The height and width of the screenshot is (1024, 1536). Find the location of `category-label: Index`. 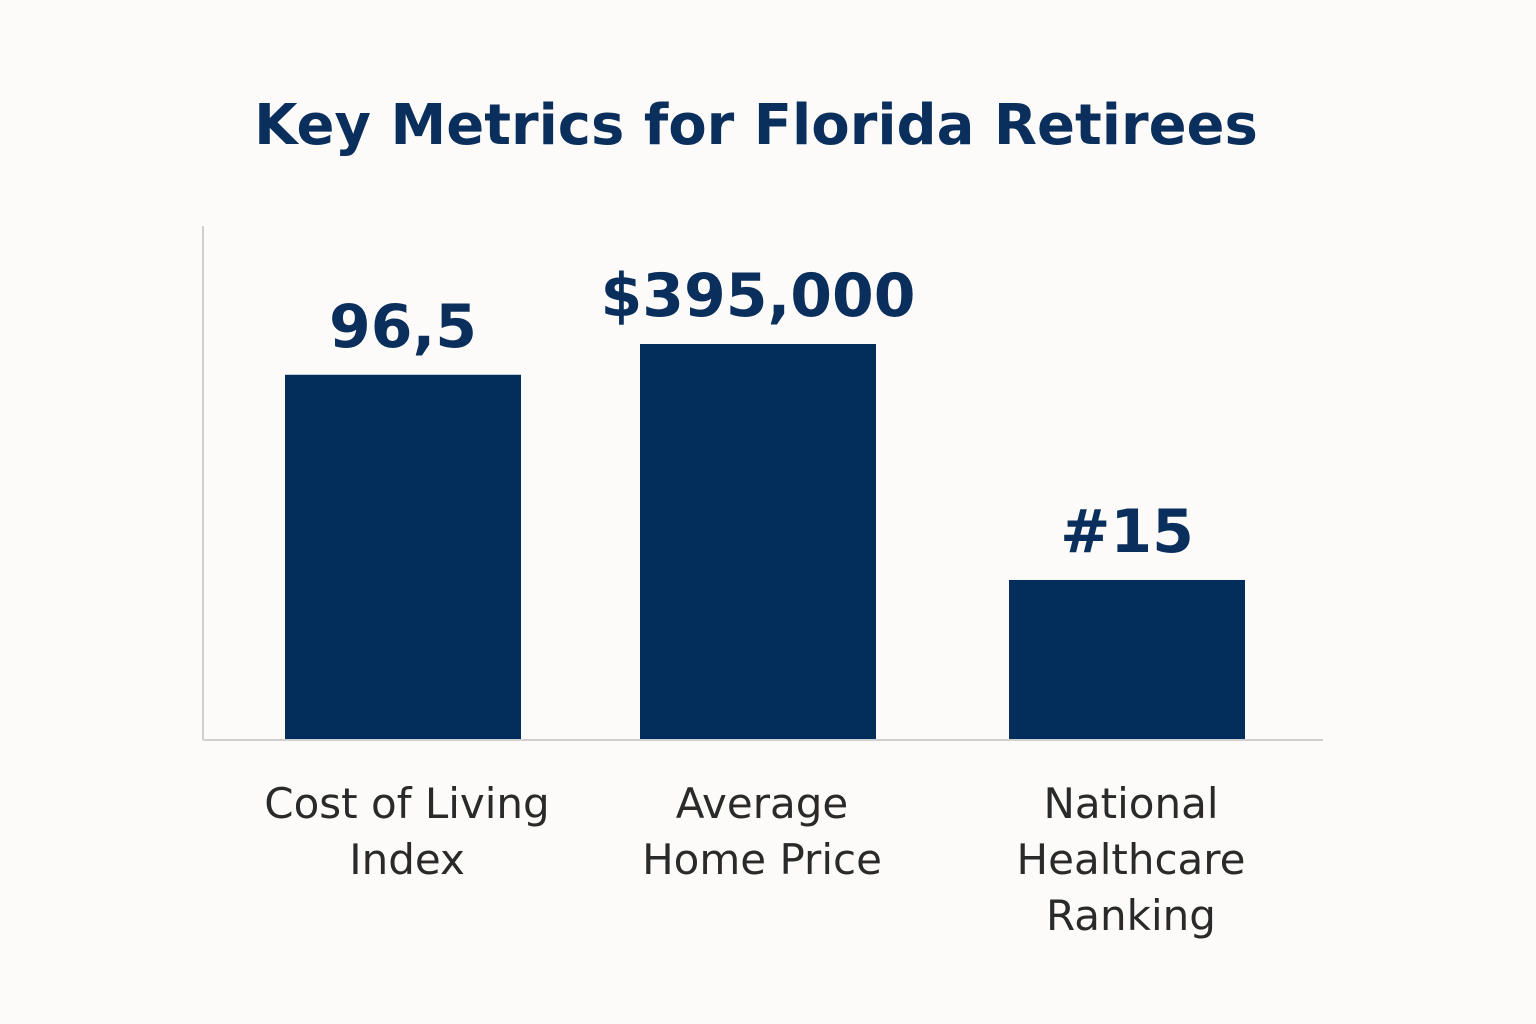

category-label: Index is located at coordinates (407, 859).